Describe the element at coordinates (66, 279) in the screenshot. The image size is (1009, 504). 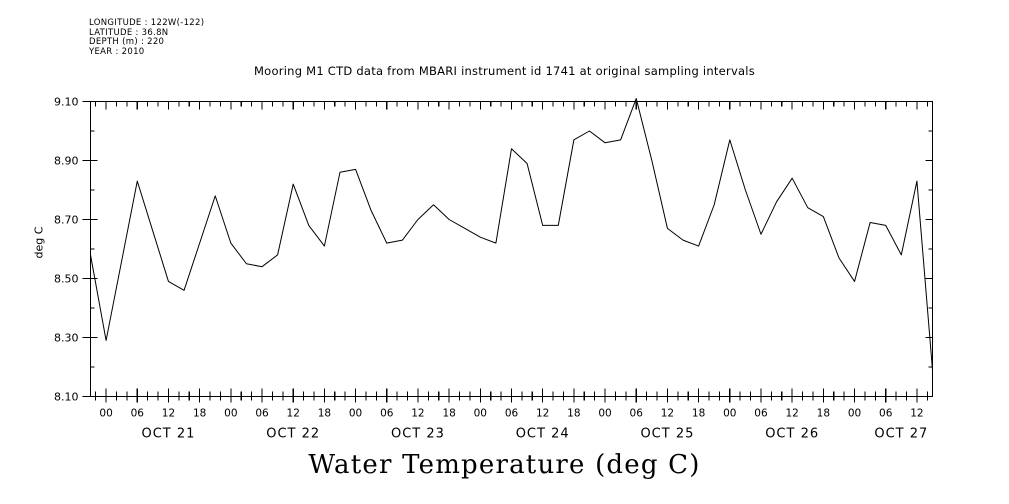
I see `y-tick-label: 8.50` at that location.